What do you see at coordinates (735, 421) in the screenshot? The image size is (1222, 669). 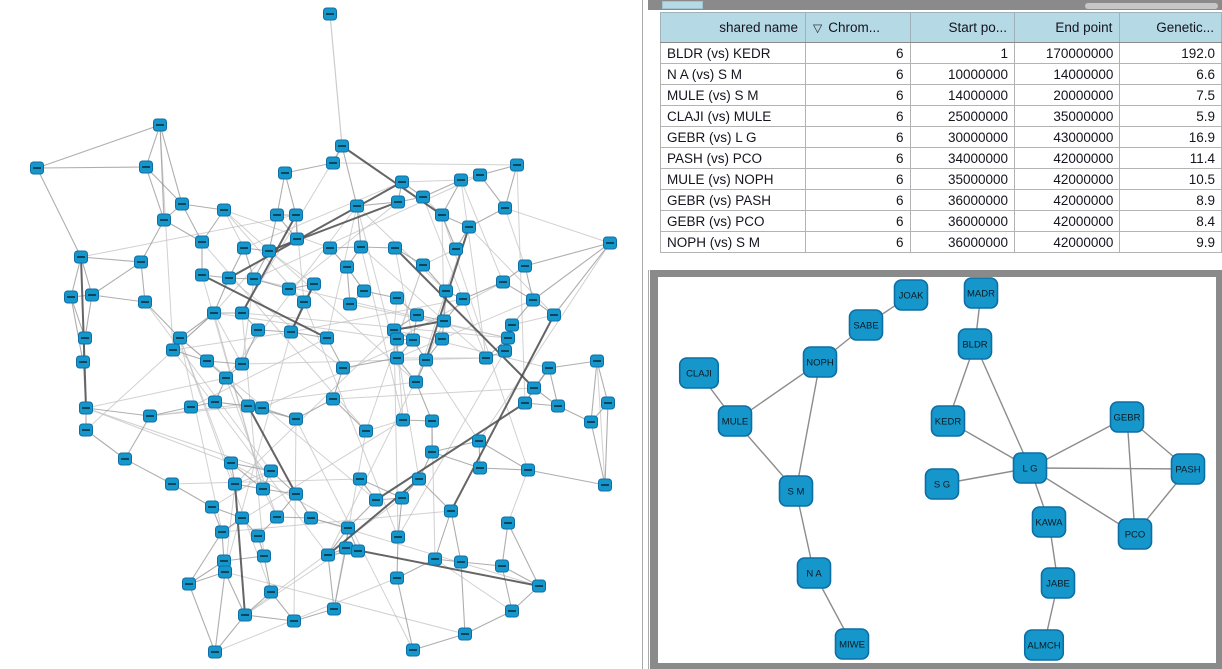 I see `node-MULE: MULE` at bounding box center [735, 421].